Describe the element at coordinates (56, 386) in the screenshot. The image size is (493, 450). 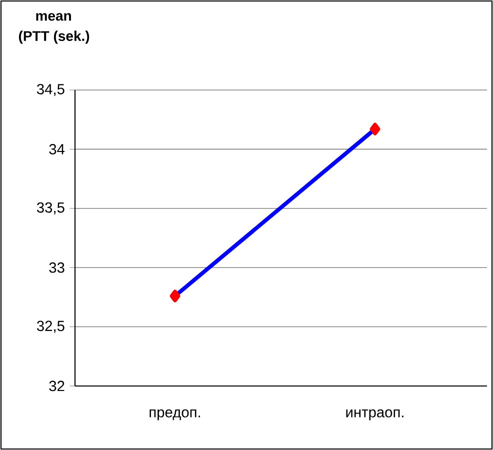
I see `y-tick-label: 32` at that location.